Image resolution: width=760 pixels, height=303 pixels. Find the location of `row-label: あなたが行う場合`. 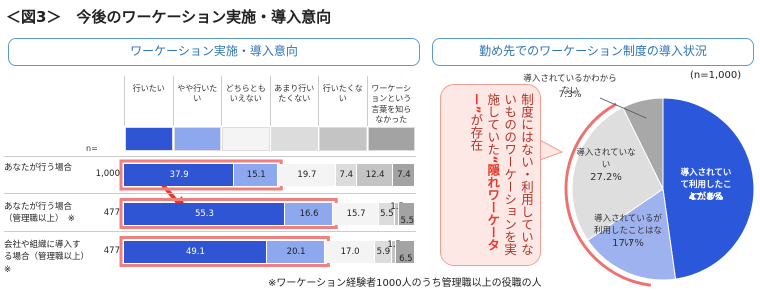

row-label: あなたが行う場合 is located at coordinates (38, 168).